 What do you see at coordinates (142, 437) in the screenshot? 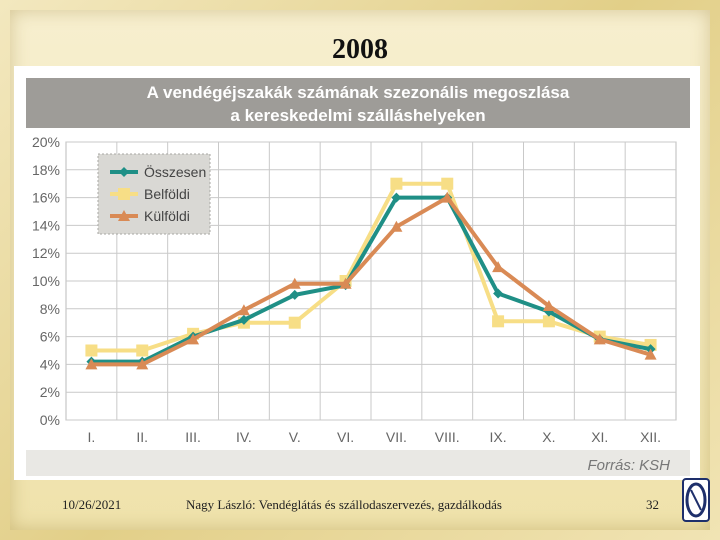
I see `x-tick-label: II.` at bounding box center [142, 437].